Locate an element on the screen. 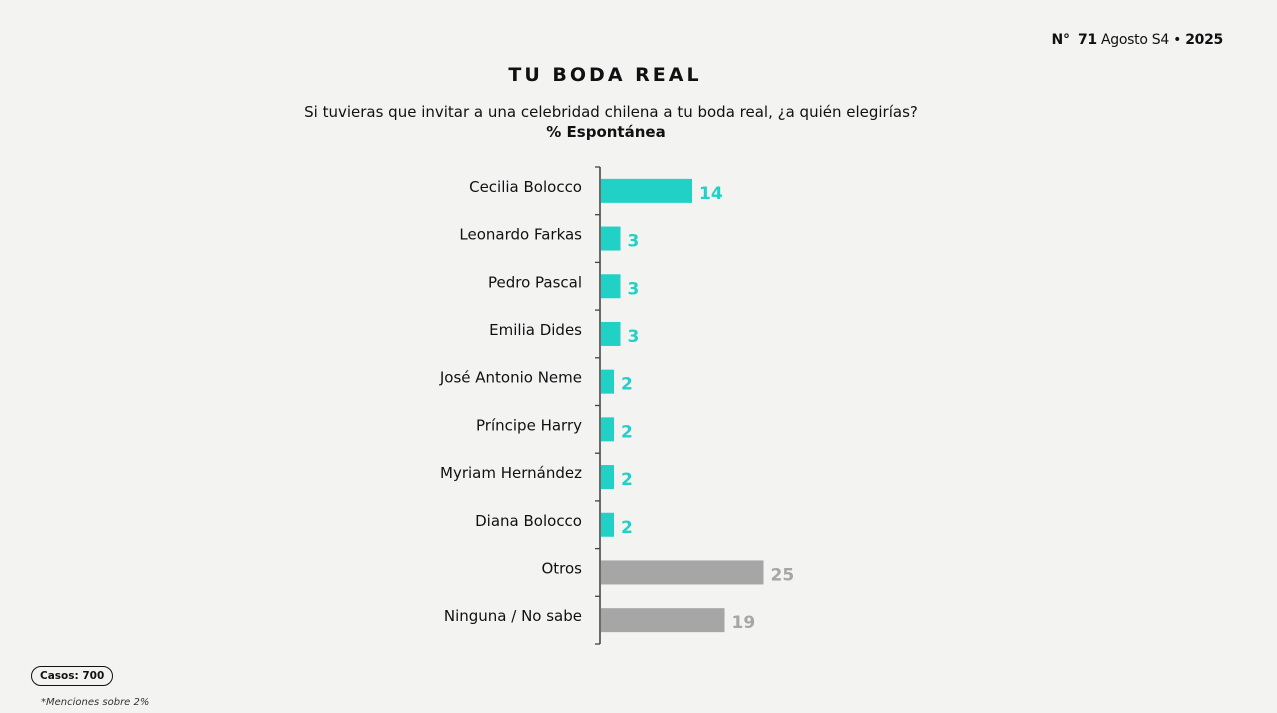 The height and width of the screenshot is (713, 1277). value-label: 19 is located at coordinates (744, 623).